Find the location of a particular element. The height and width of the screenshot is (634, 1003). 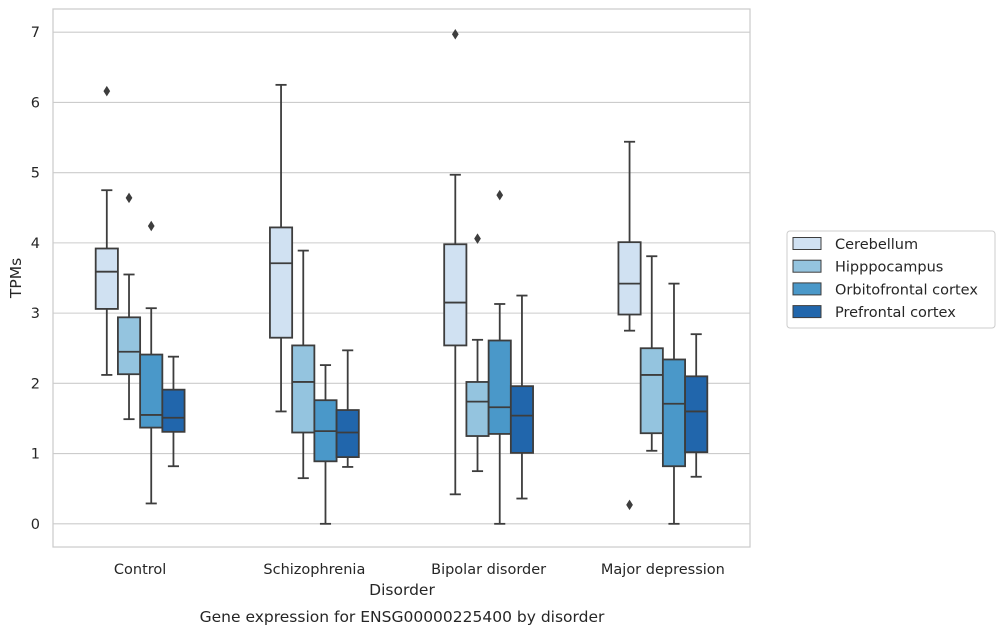

x-axis-label: Disorder is located at coordinates (402, 590).